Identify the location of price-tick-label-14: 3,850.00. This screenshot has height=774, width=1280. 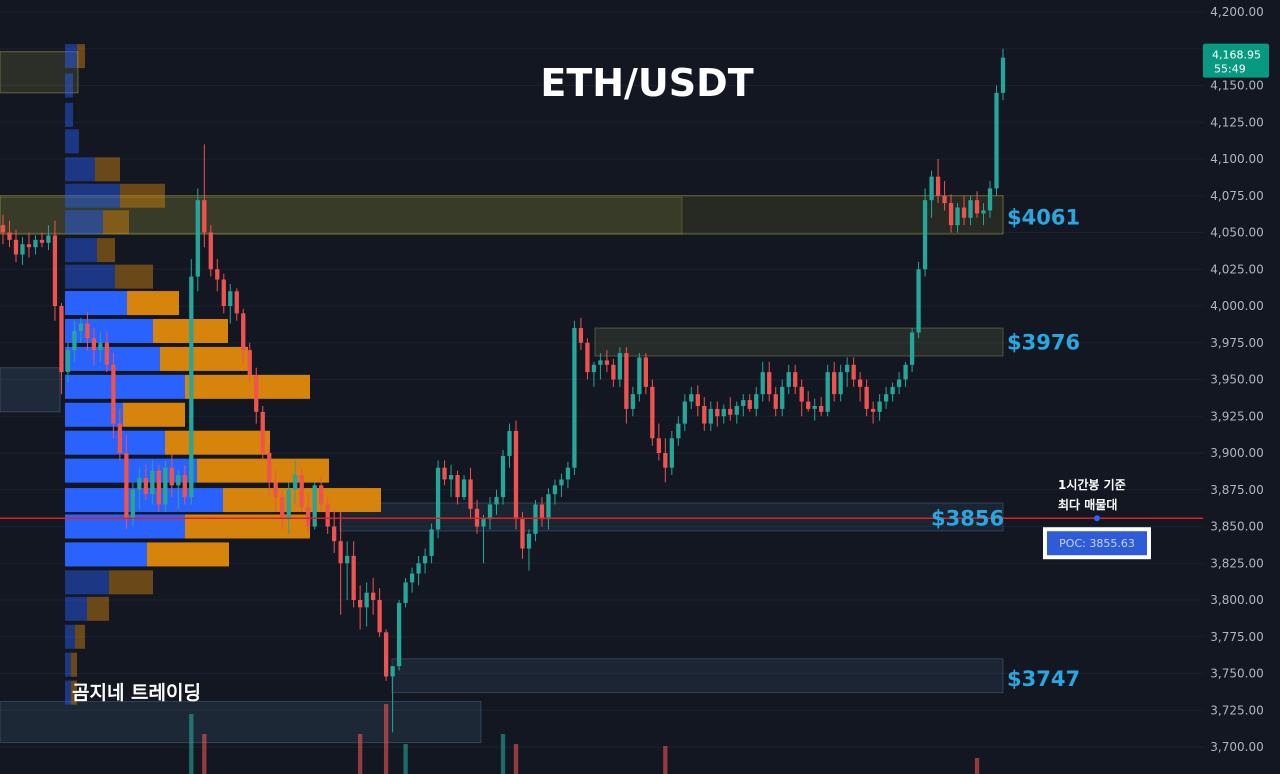
(1236, 527).